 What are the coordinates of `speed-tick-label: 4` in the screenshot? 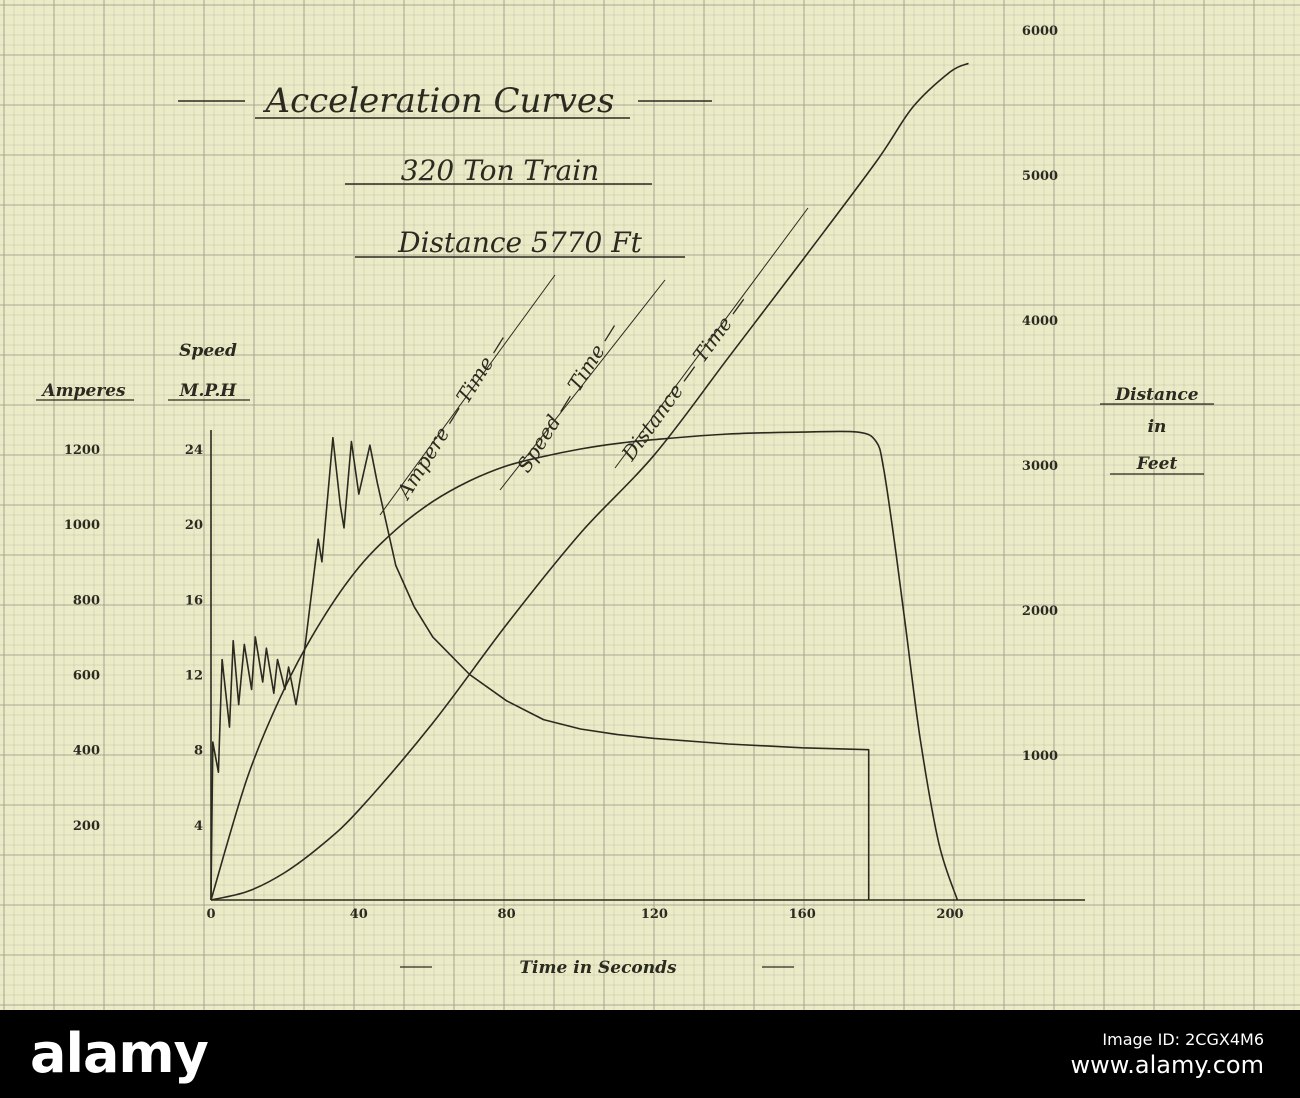 It's located at (198, 826).